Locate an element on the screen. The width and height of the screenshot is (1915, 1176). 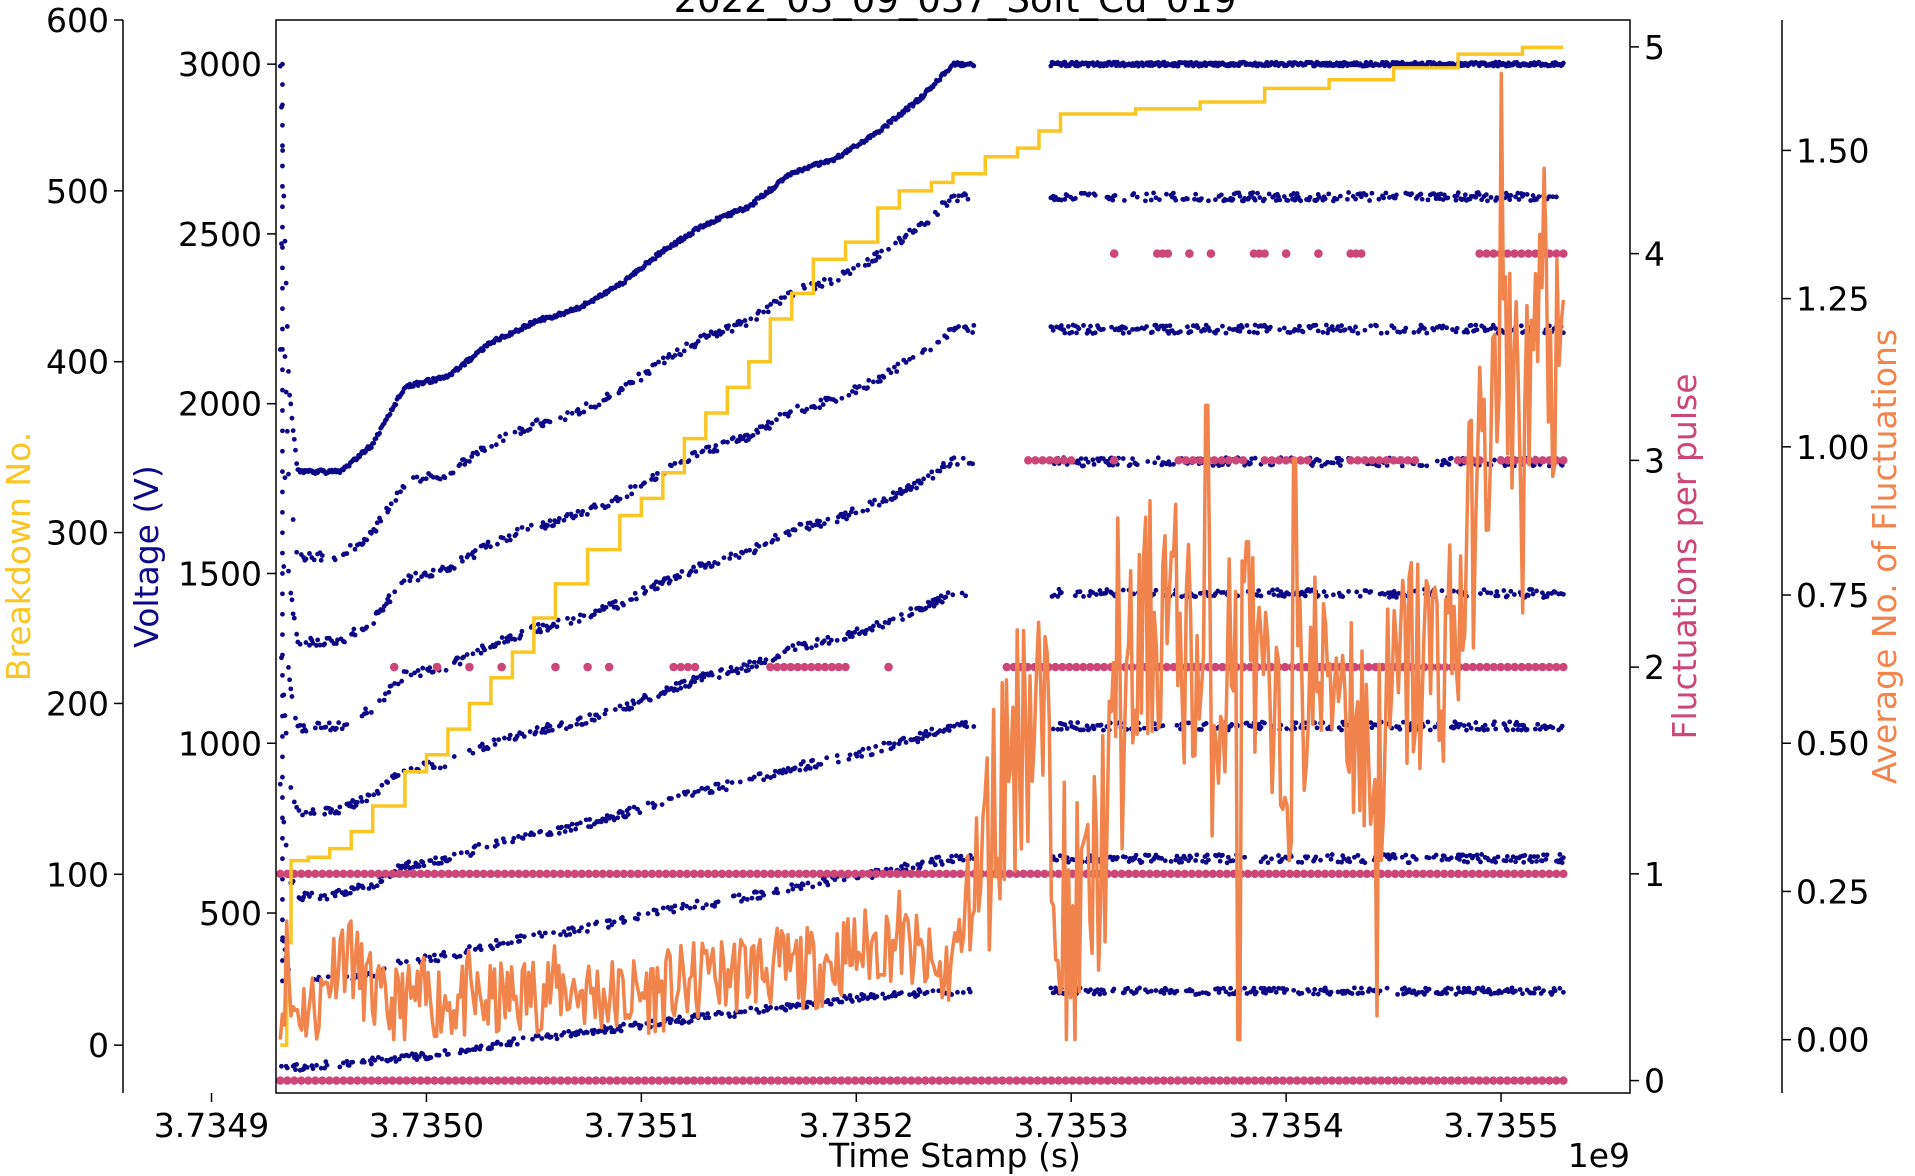
avg-tick-label: 0.75 is located at coordinates (1832, 595).